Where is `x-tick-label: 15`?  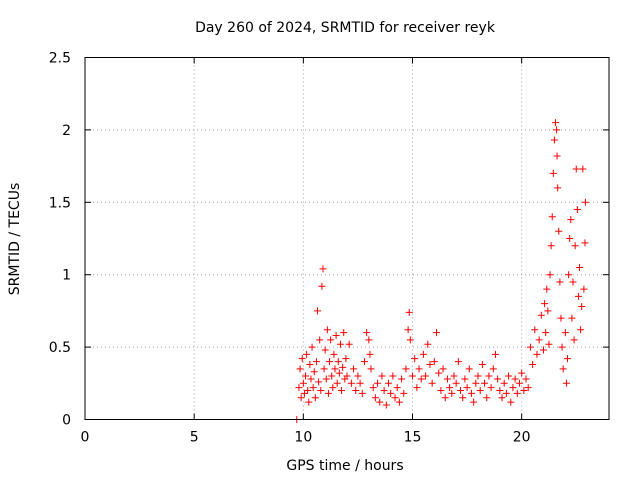 x-tick-label: 15 is located at coordinates (413, 438).